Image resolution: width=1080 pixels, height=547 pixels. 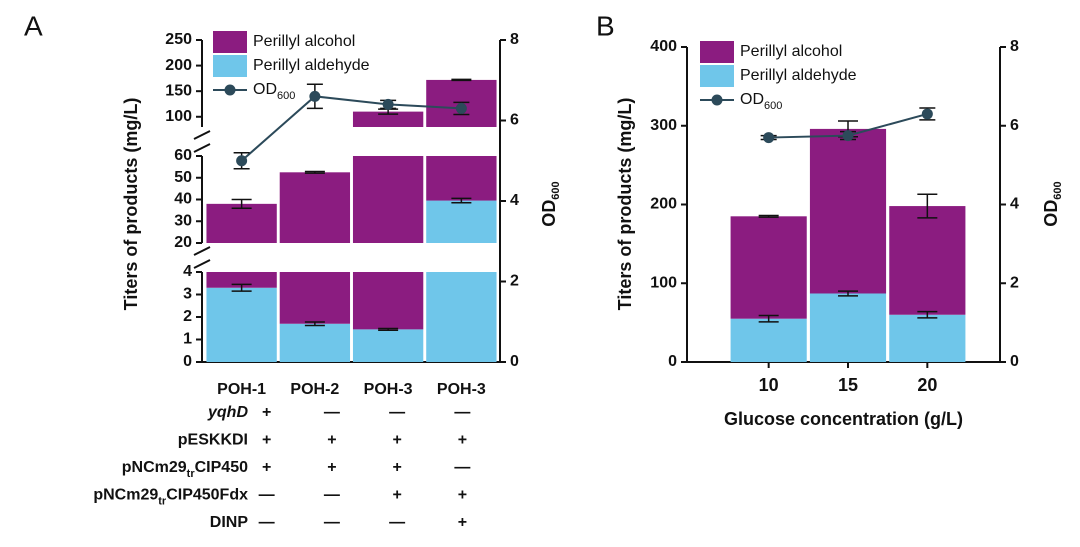 What do you see at coordinates (843, 419) in the screenshot?
I see `x-axis-label: Glucose concentration (g/L)` at bounding box center [843, 419].